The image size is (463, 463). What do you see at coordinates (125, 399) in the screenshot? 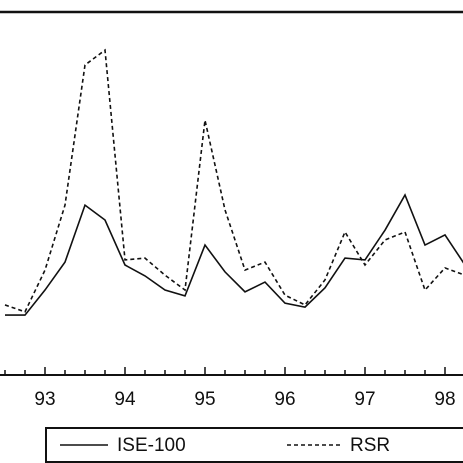
I see `x-tick-label: 94` at bounding box center [125, 399].